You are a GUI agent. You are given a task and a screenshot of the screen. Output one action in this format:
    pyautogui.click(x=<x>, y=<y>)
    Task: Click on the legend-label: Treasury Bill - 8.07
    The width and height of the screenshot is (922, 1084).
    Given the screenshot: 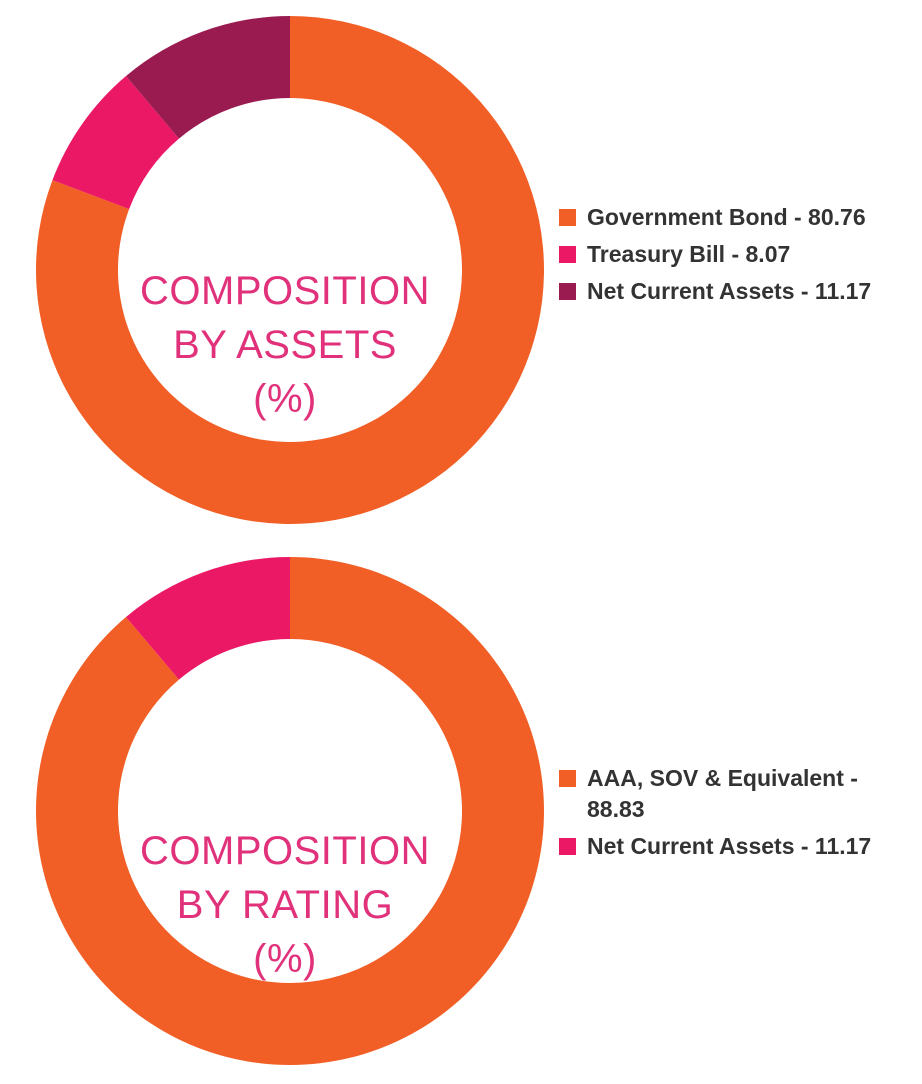 What is the action you would take?
    pyautogui.click(x=689, y=254)
    